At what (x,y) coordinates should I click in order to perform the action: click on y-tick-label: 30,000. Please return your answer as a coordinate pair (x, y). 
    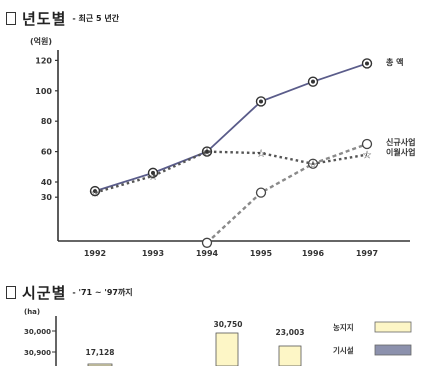
    Looking at the image, I should click on (37, 332).